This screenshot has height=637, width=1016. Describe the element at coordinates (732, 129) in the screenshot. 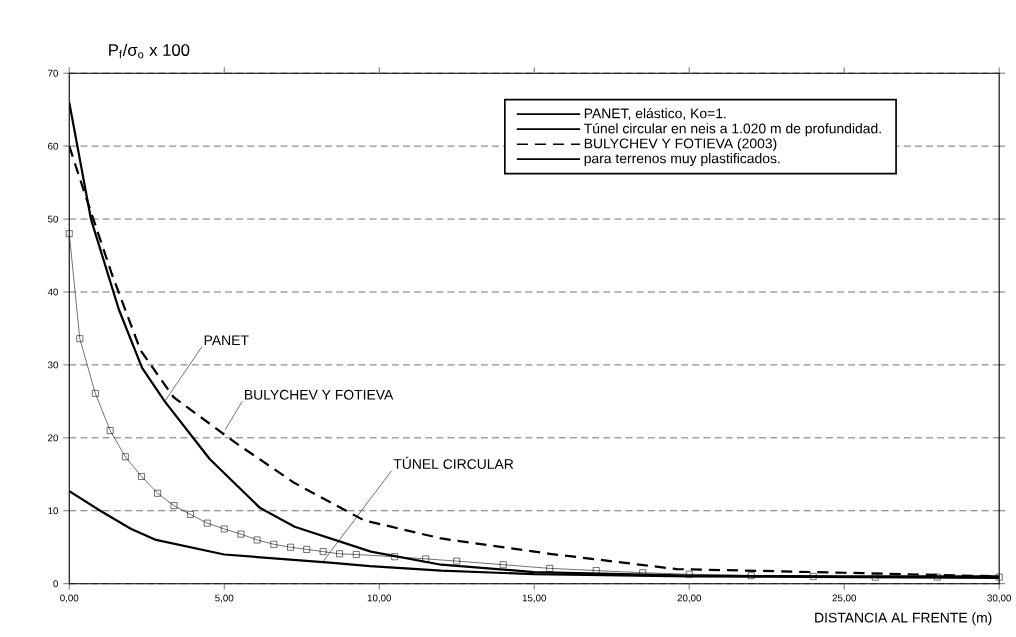

I see `legend-label: Túnel circular en neis a 1.020 m de profundidad.` at that location.